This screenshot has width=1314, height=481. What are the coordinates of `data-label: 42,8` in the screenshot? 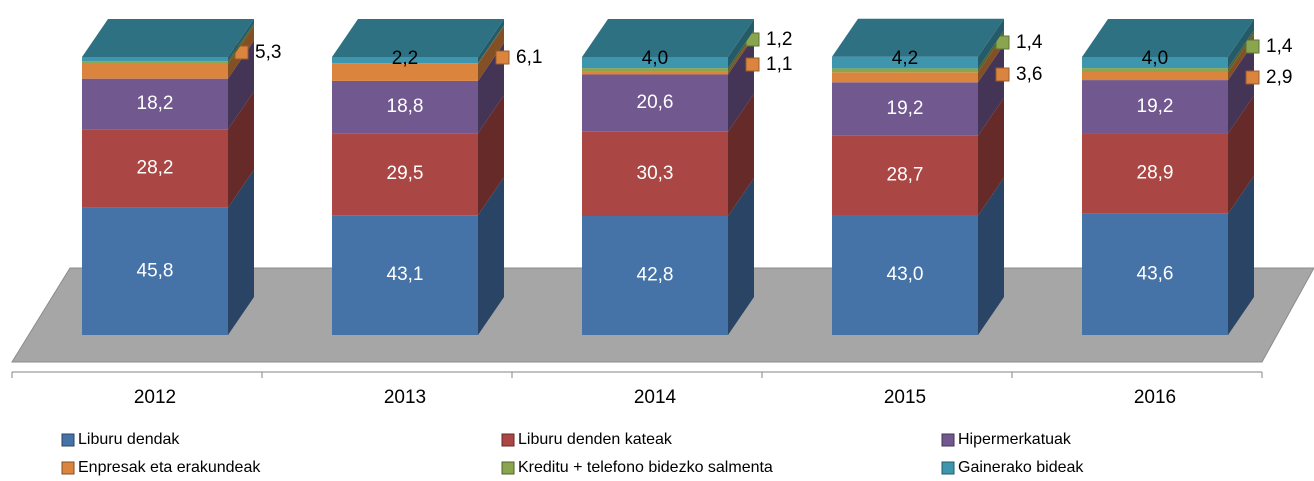 It's located at (655, 275).